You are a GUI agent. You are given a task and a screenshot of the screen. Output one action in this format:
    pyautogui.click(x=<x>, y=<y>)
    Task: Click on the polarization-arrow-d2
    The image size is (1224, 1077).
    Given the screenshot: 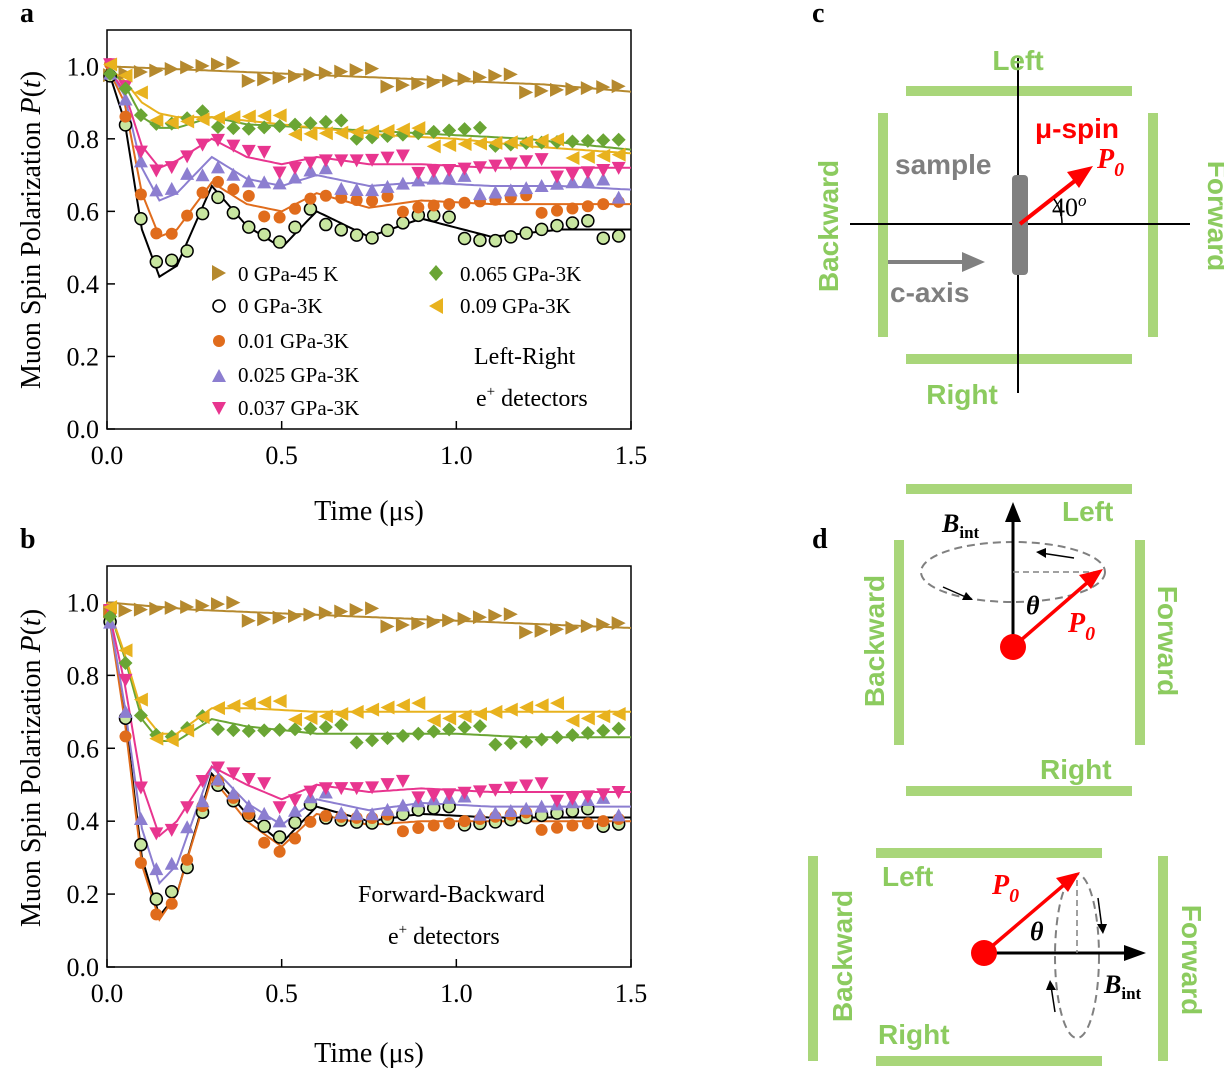 What is the action you would take?
    pyautogui.click(x=1024, y=918)
    